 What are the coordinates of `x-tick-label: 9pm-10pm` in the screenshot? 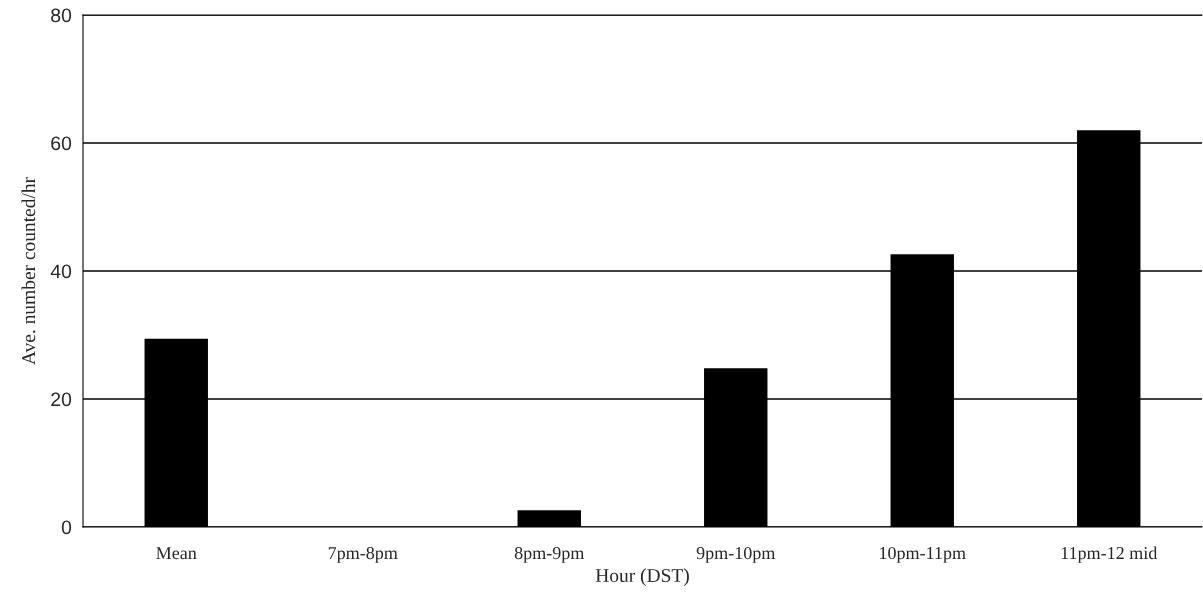 It's located at (736, 554).